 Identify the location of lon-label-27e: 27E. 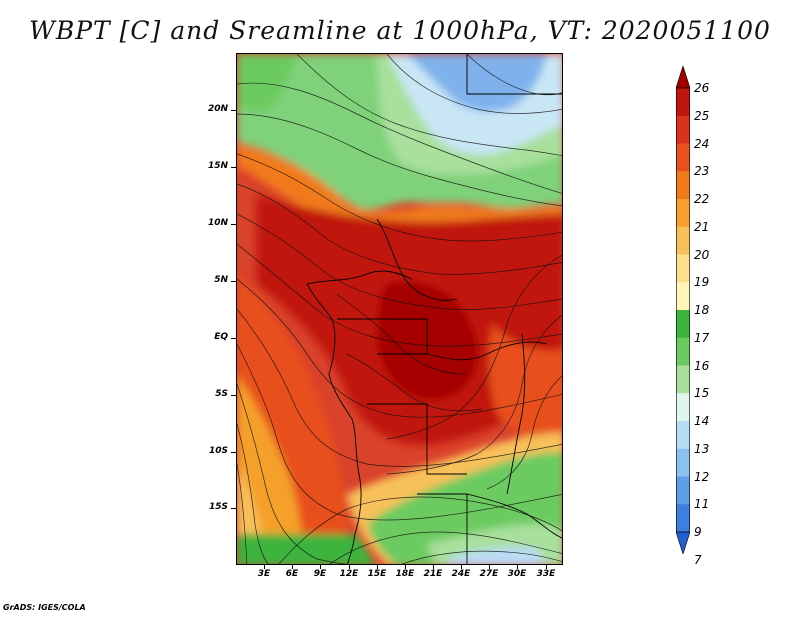
(489, 574).